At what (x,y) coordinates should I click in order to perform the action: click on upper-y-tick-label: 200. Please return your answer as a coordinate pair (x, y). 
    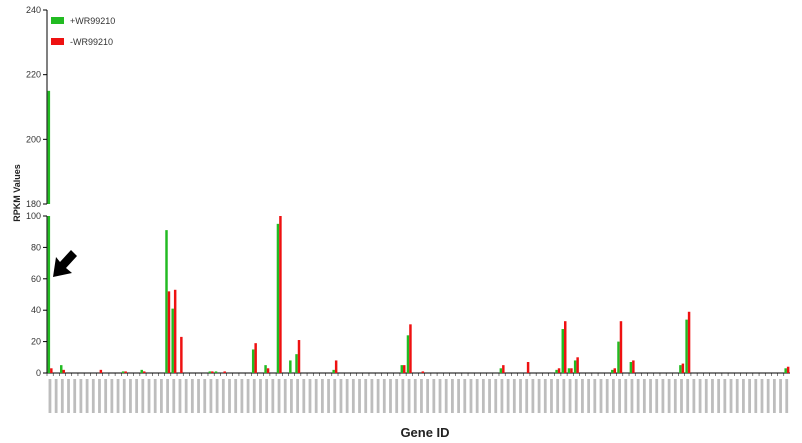
    Looking at the image, I should click on (33, 139).